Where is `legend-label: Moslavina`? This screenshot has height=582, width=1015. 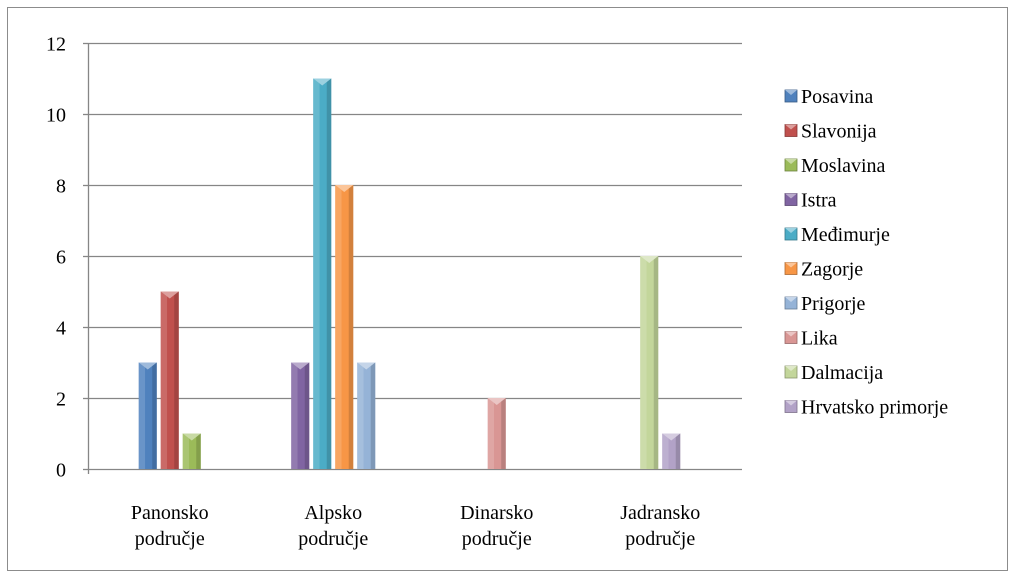 legend-label: Moslavina is located at coordinates (843, 166).